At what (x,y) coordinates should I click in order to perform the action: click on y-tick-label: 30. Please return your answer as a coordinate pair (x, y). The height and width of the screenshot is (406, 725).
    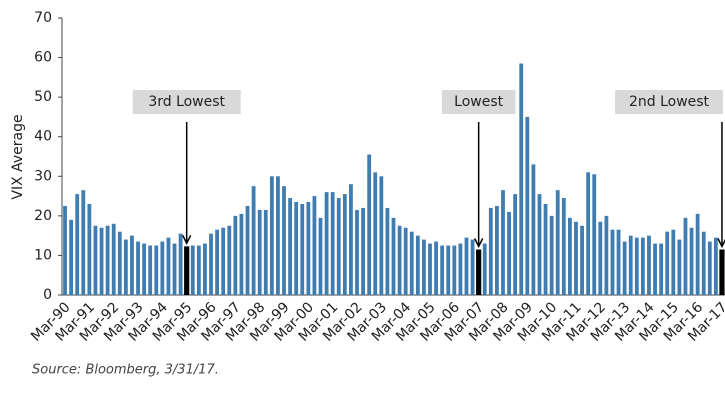
    Looking at the image, I should click on (43, 176).